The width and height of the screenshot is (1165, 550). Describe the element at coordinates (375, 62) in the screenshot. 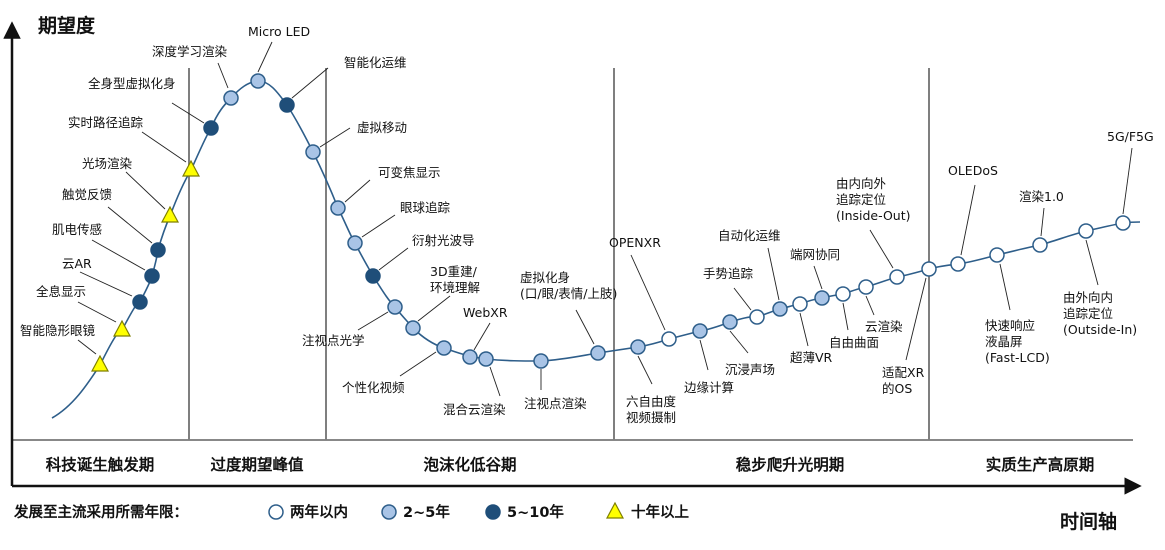

I see `label-intelligent-ops: 智能化运维` at that location.